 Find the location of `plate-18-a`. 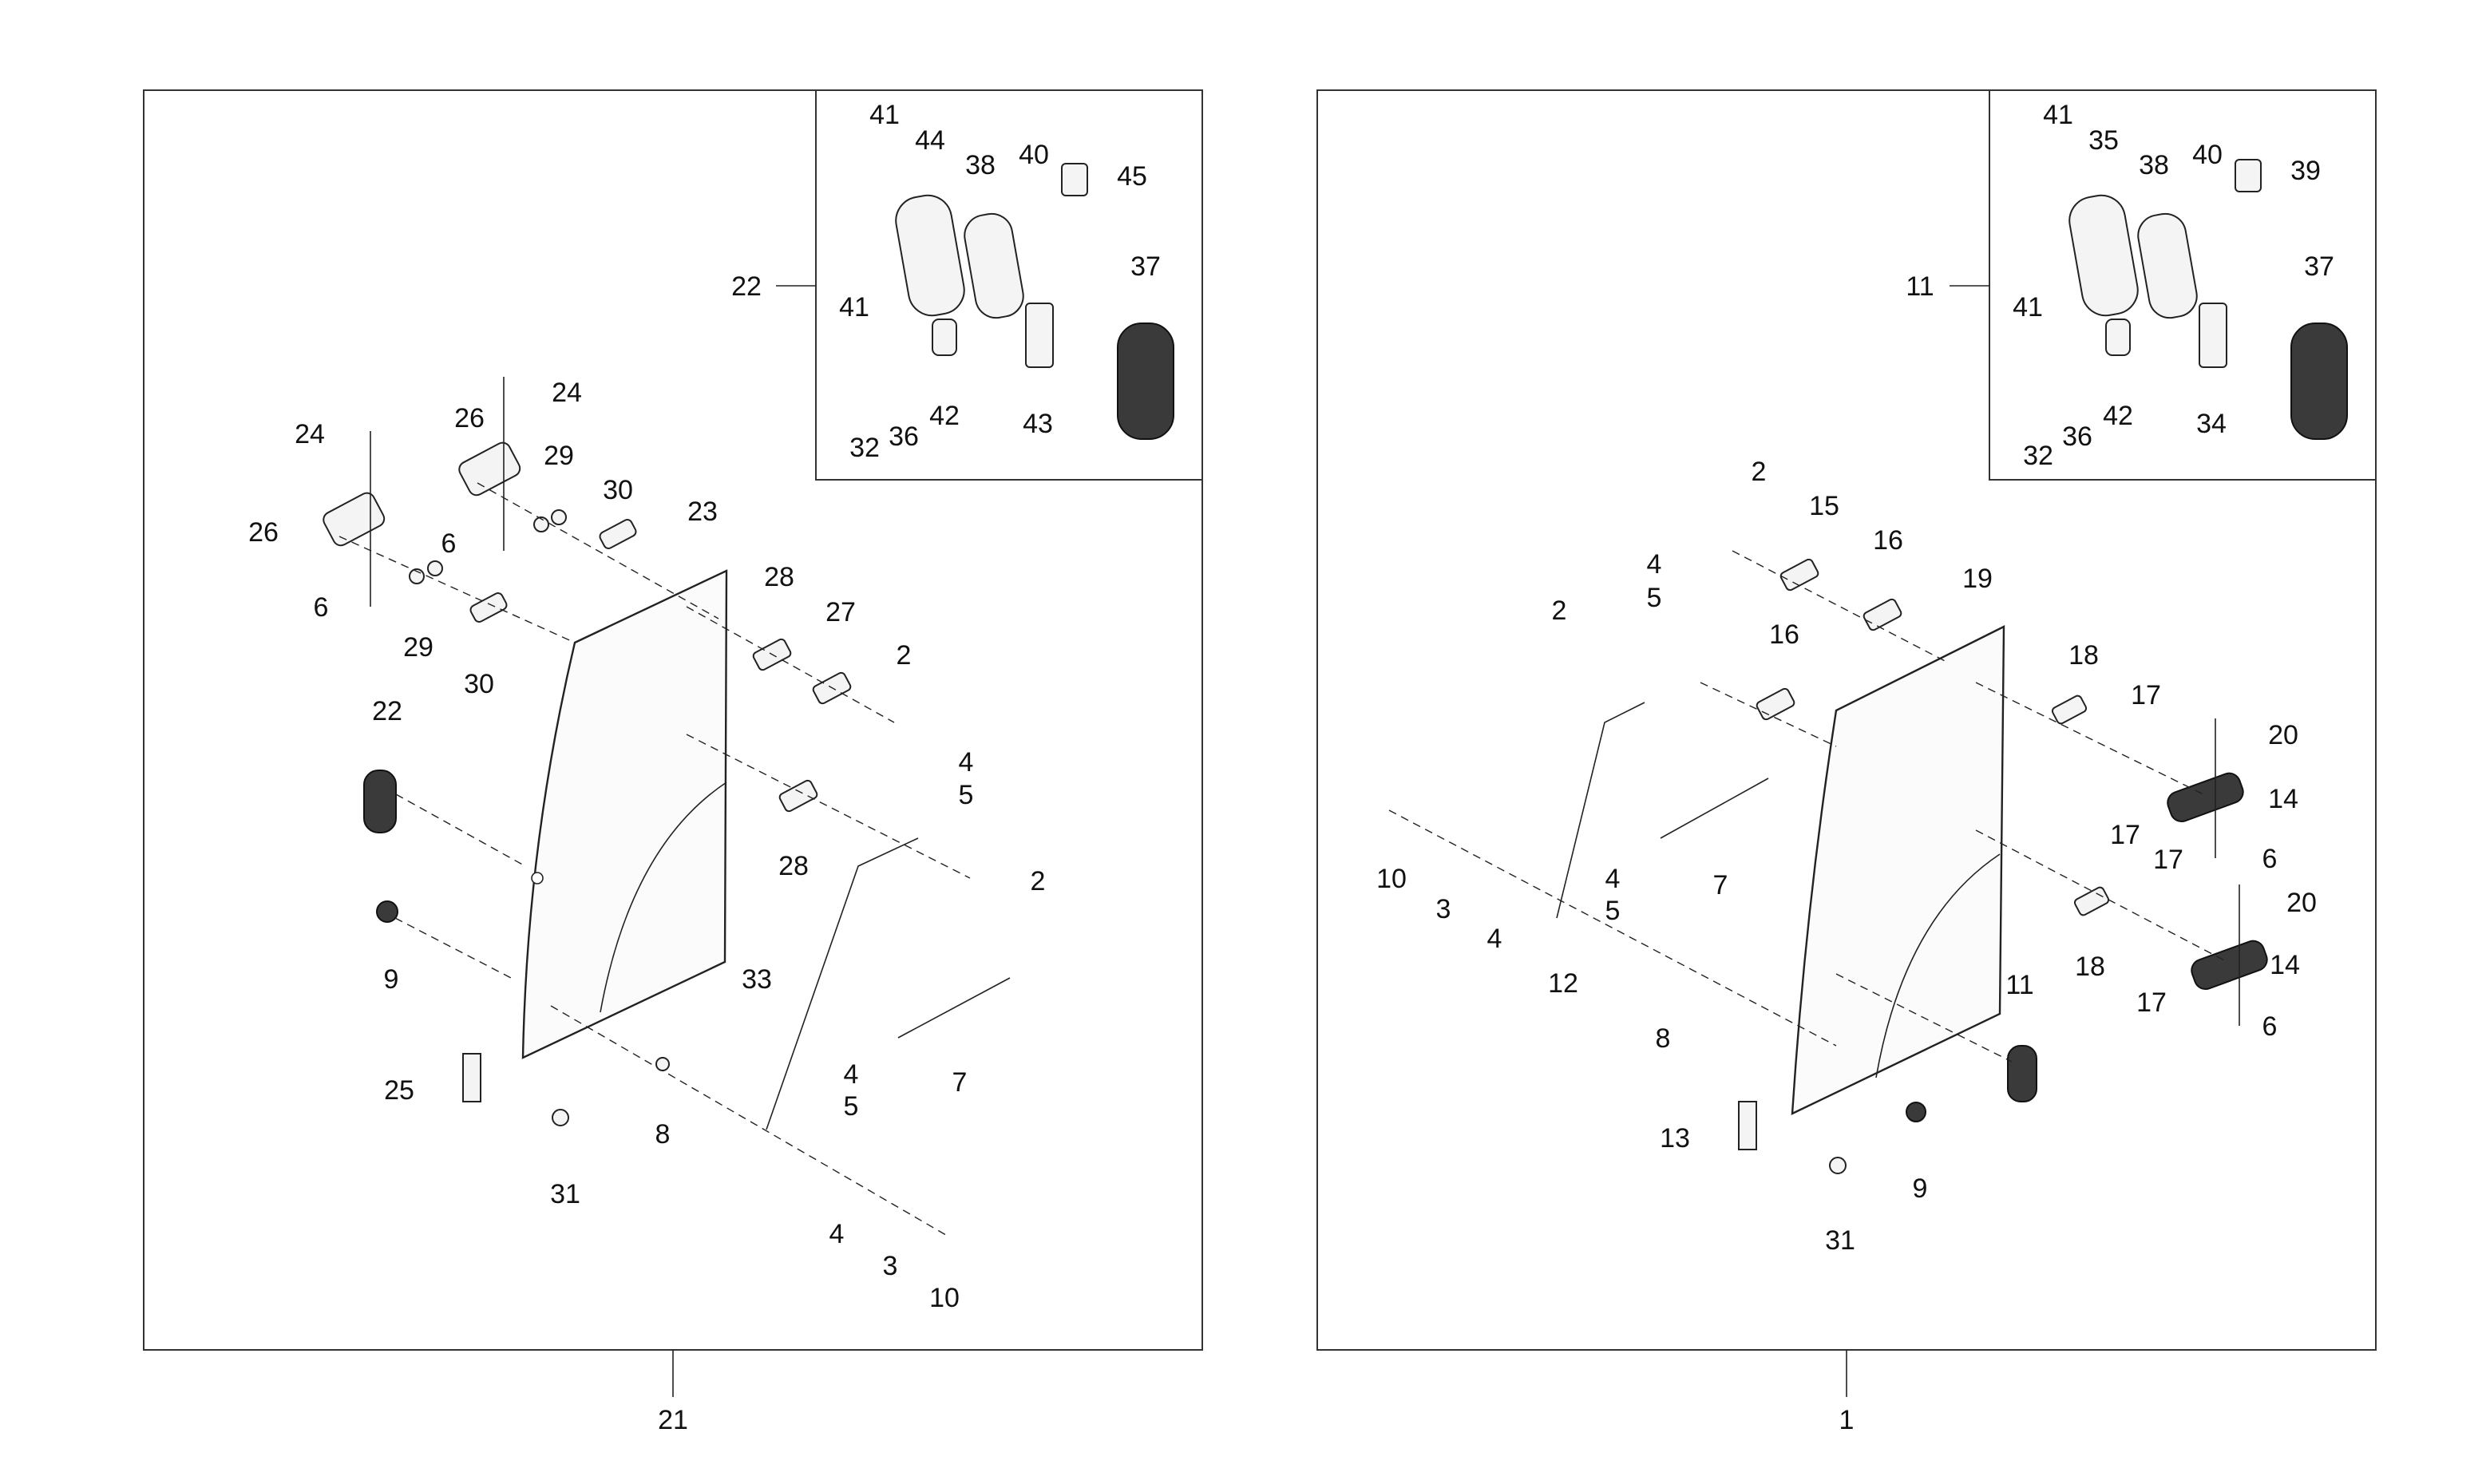

plate-18-a is located at coordinates (2069, 710).